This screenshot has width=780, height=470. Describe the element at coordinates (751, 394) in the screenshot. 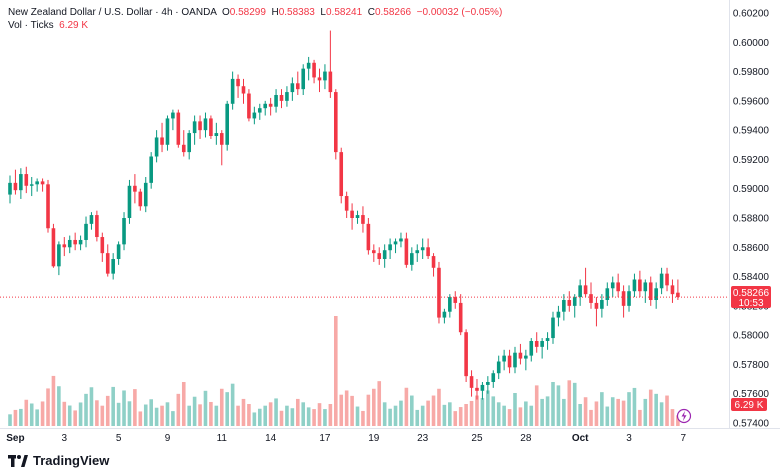

I see `price-tick-label: 0.57600` at that location.